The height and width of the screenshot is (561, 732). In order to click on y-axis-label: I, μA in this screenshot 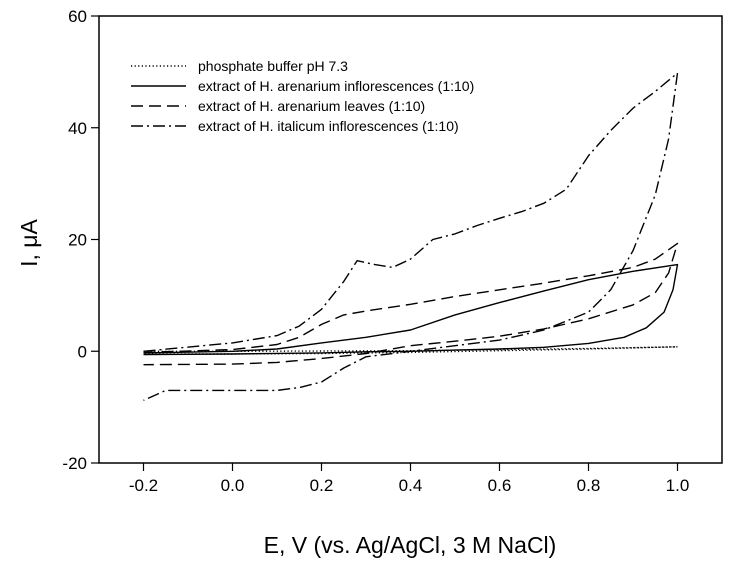, I will do `click(29, 242)`.